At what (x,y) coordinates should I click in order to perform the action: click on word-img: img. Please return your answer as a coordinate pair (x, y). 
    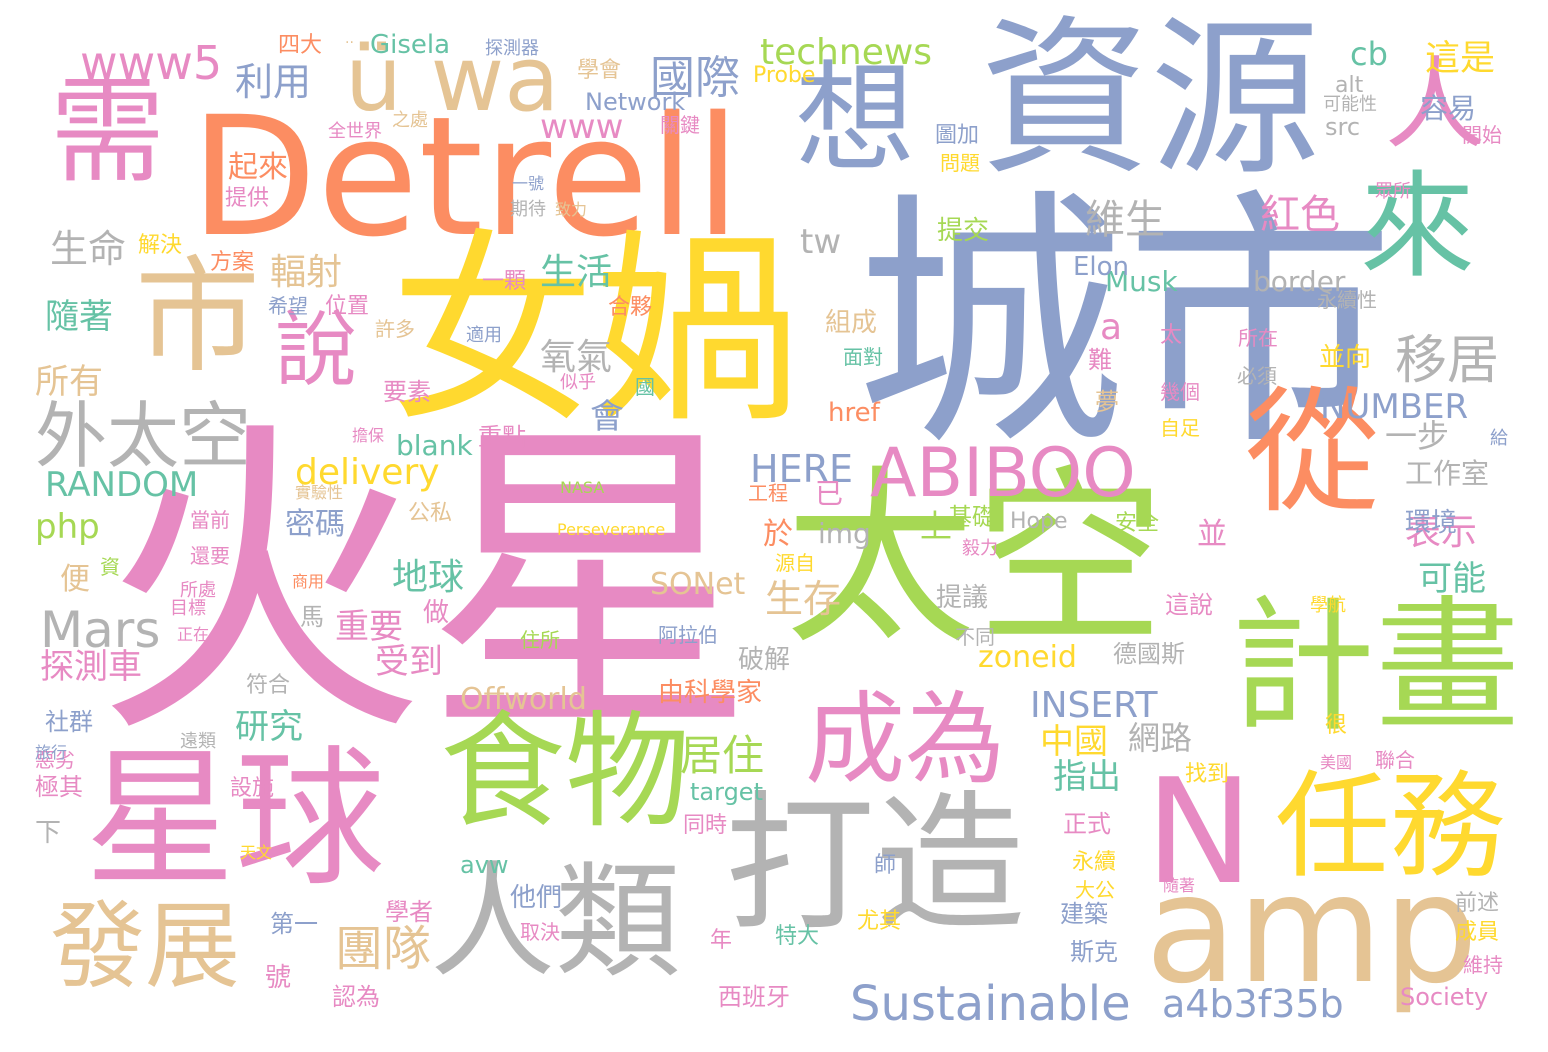
    Looking at the image, I should click on (844, 533).